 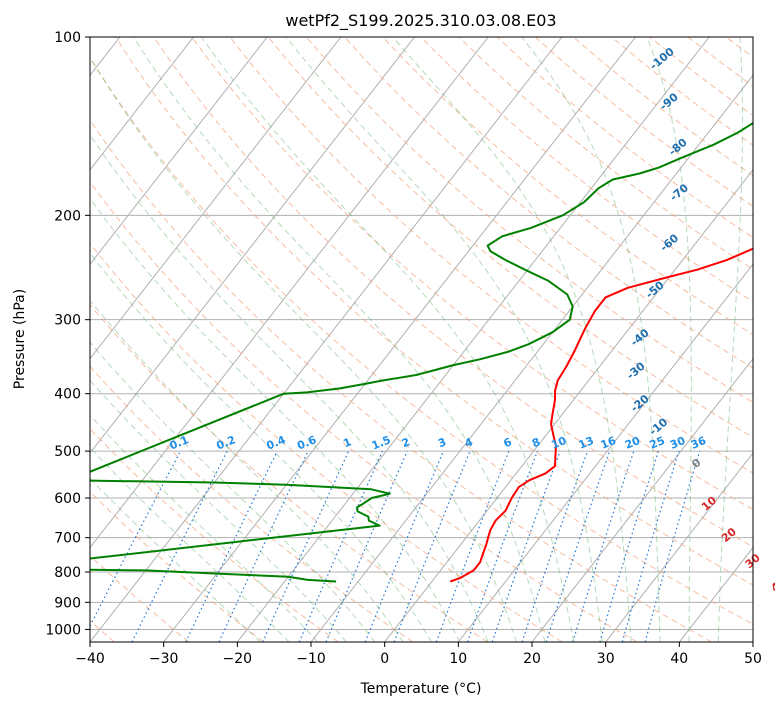 I want to click on x-tick-label: −40, so click(x=90, y=659).